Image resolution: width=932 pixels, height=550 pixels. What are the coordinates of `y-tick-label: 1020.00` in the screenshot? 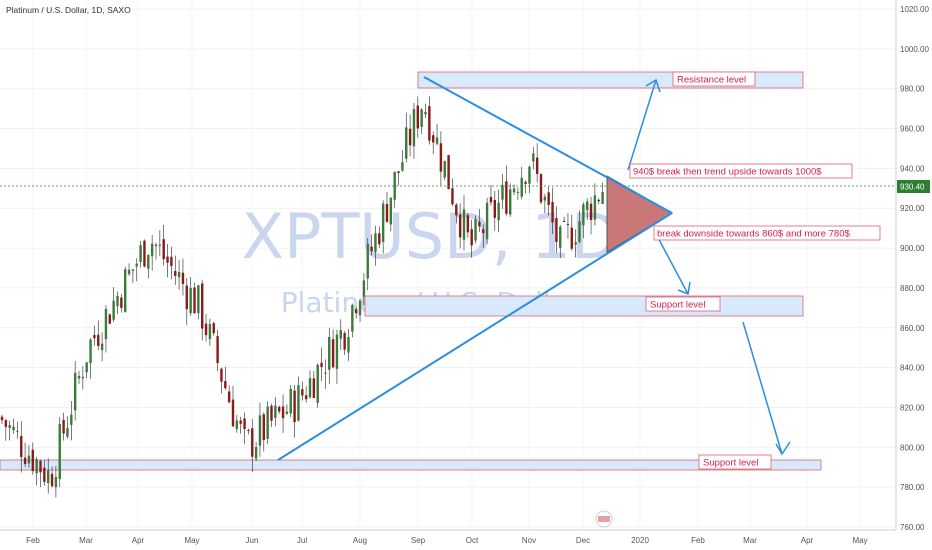 It's located at (914, 9).